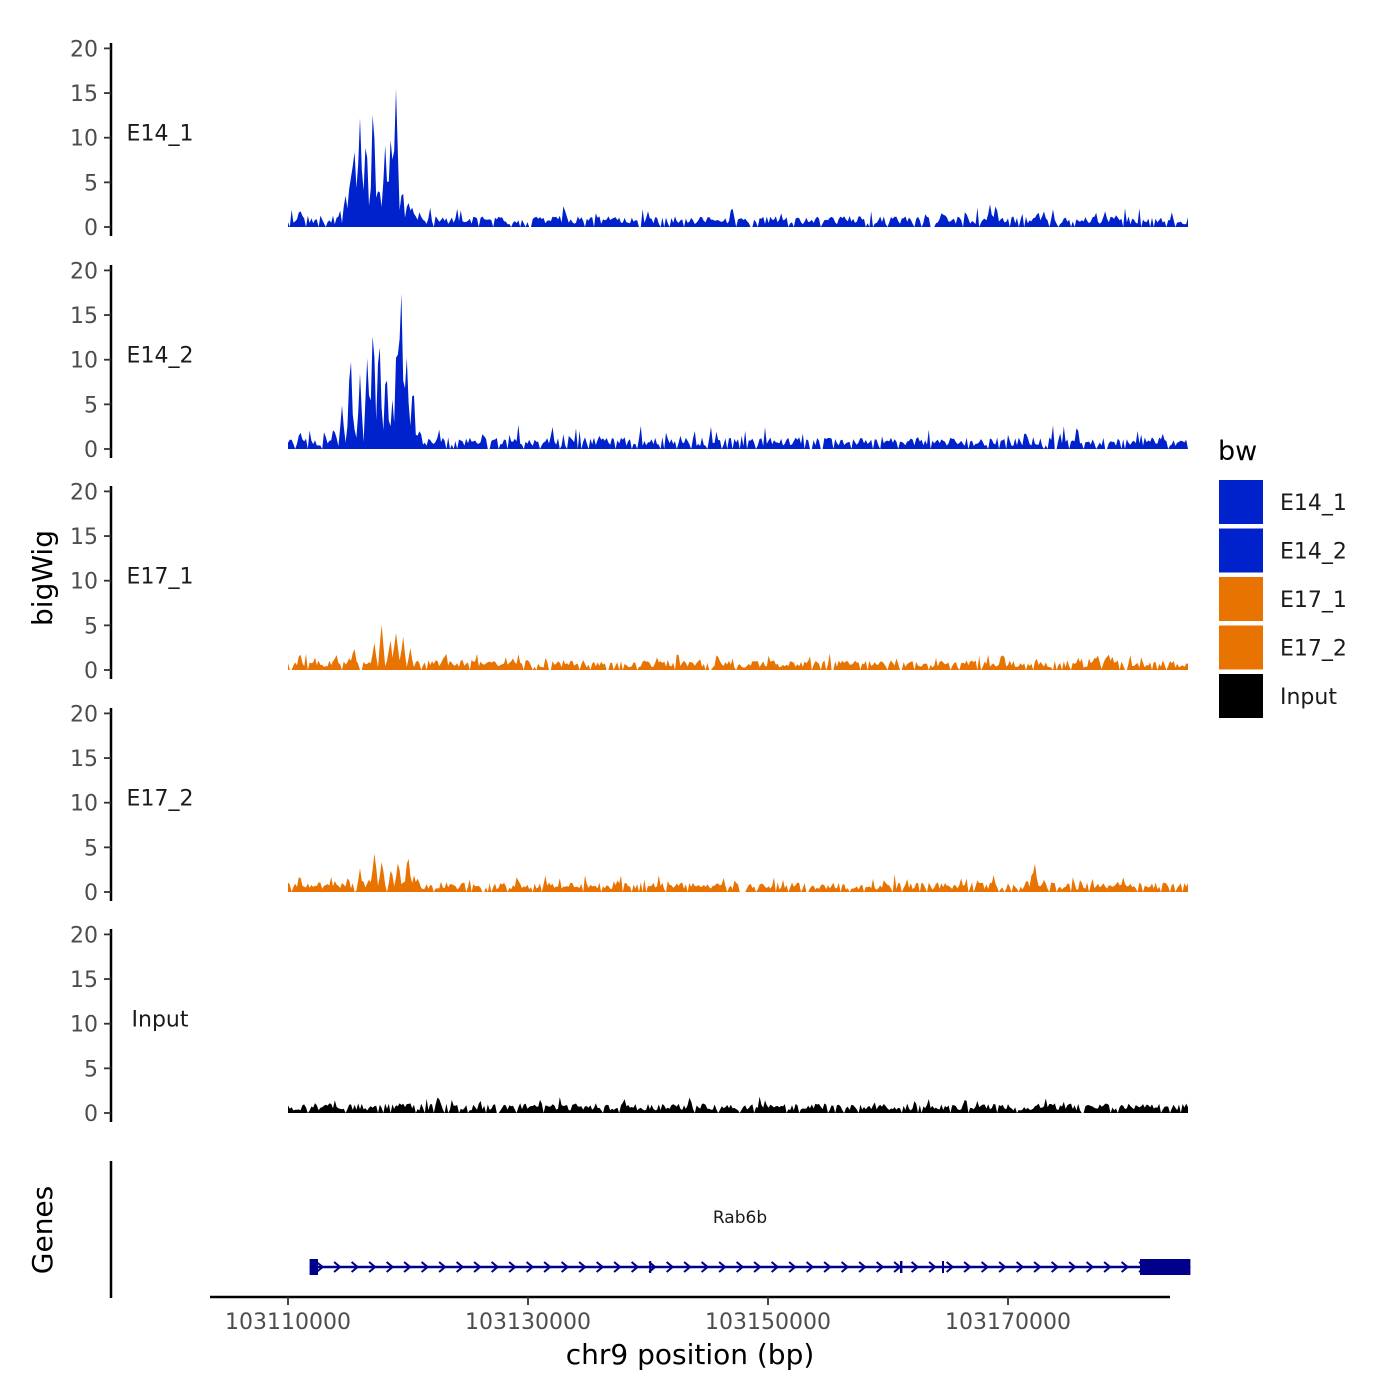 Image resolution: width=1400 pixels, height=1400 pixels. Describe the element at coordinates (288, 1322) in the screenshot. I see `x-tick-label: 103110000` at that location.